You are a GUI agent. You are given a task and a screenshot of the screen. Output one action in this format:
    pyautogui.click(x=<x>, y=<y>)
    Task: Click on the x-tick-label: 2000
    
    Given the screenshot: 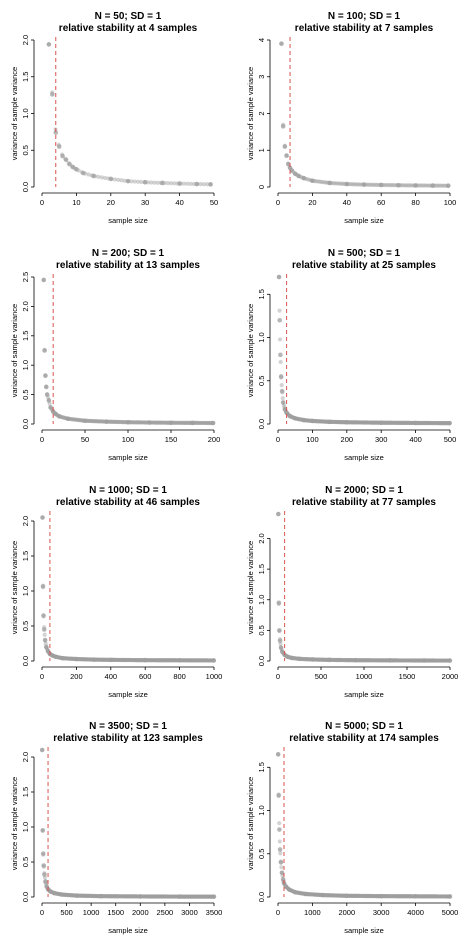 What is the action you would take?
    pyautogui.click(x=450, y=676)
    